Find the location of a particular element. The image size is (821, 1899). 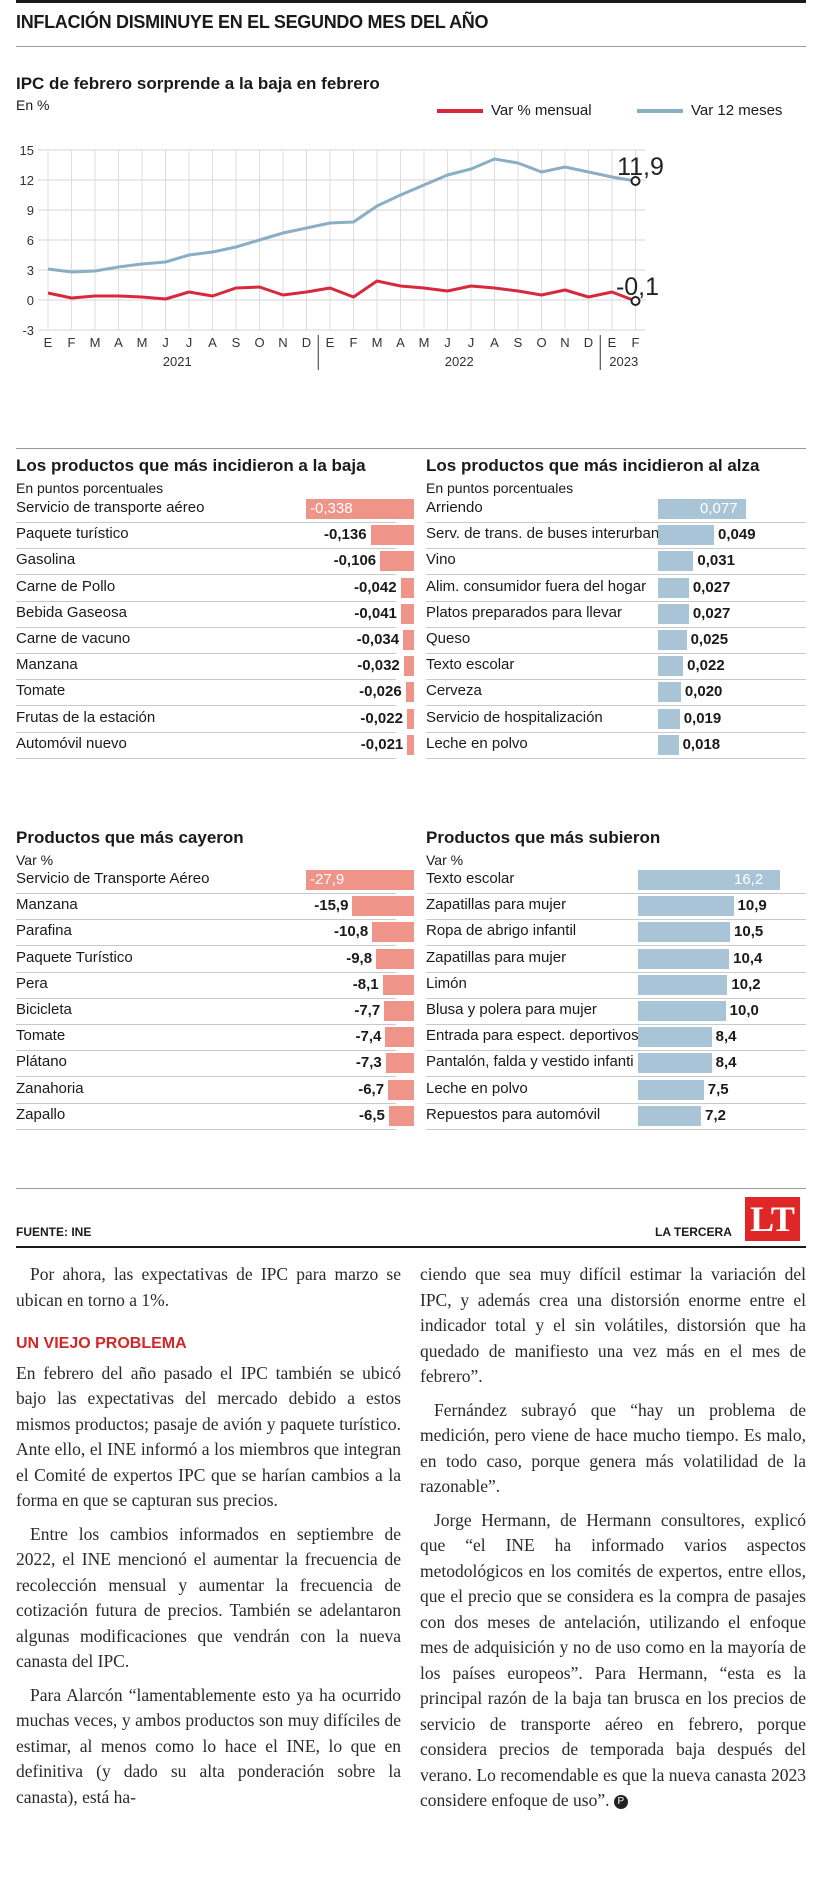

bar-category-label: Carne de Pollo is located at coordinates (66, 586).